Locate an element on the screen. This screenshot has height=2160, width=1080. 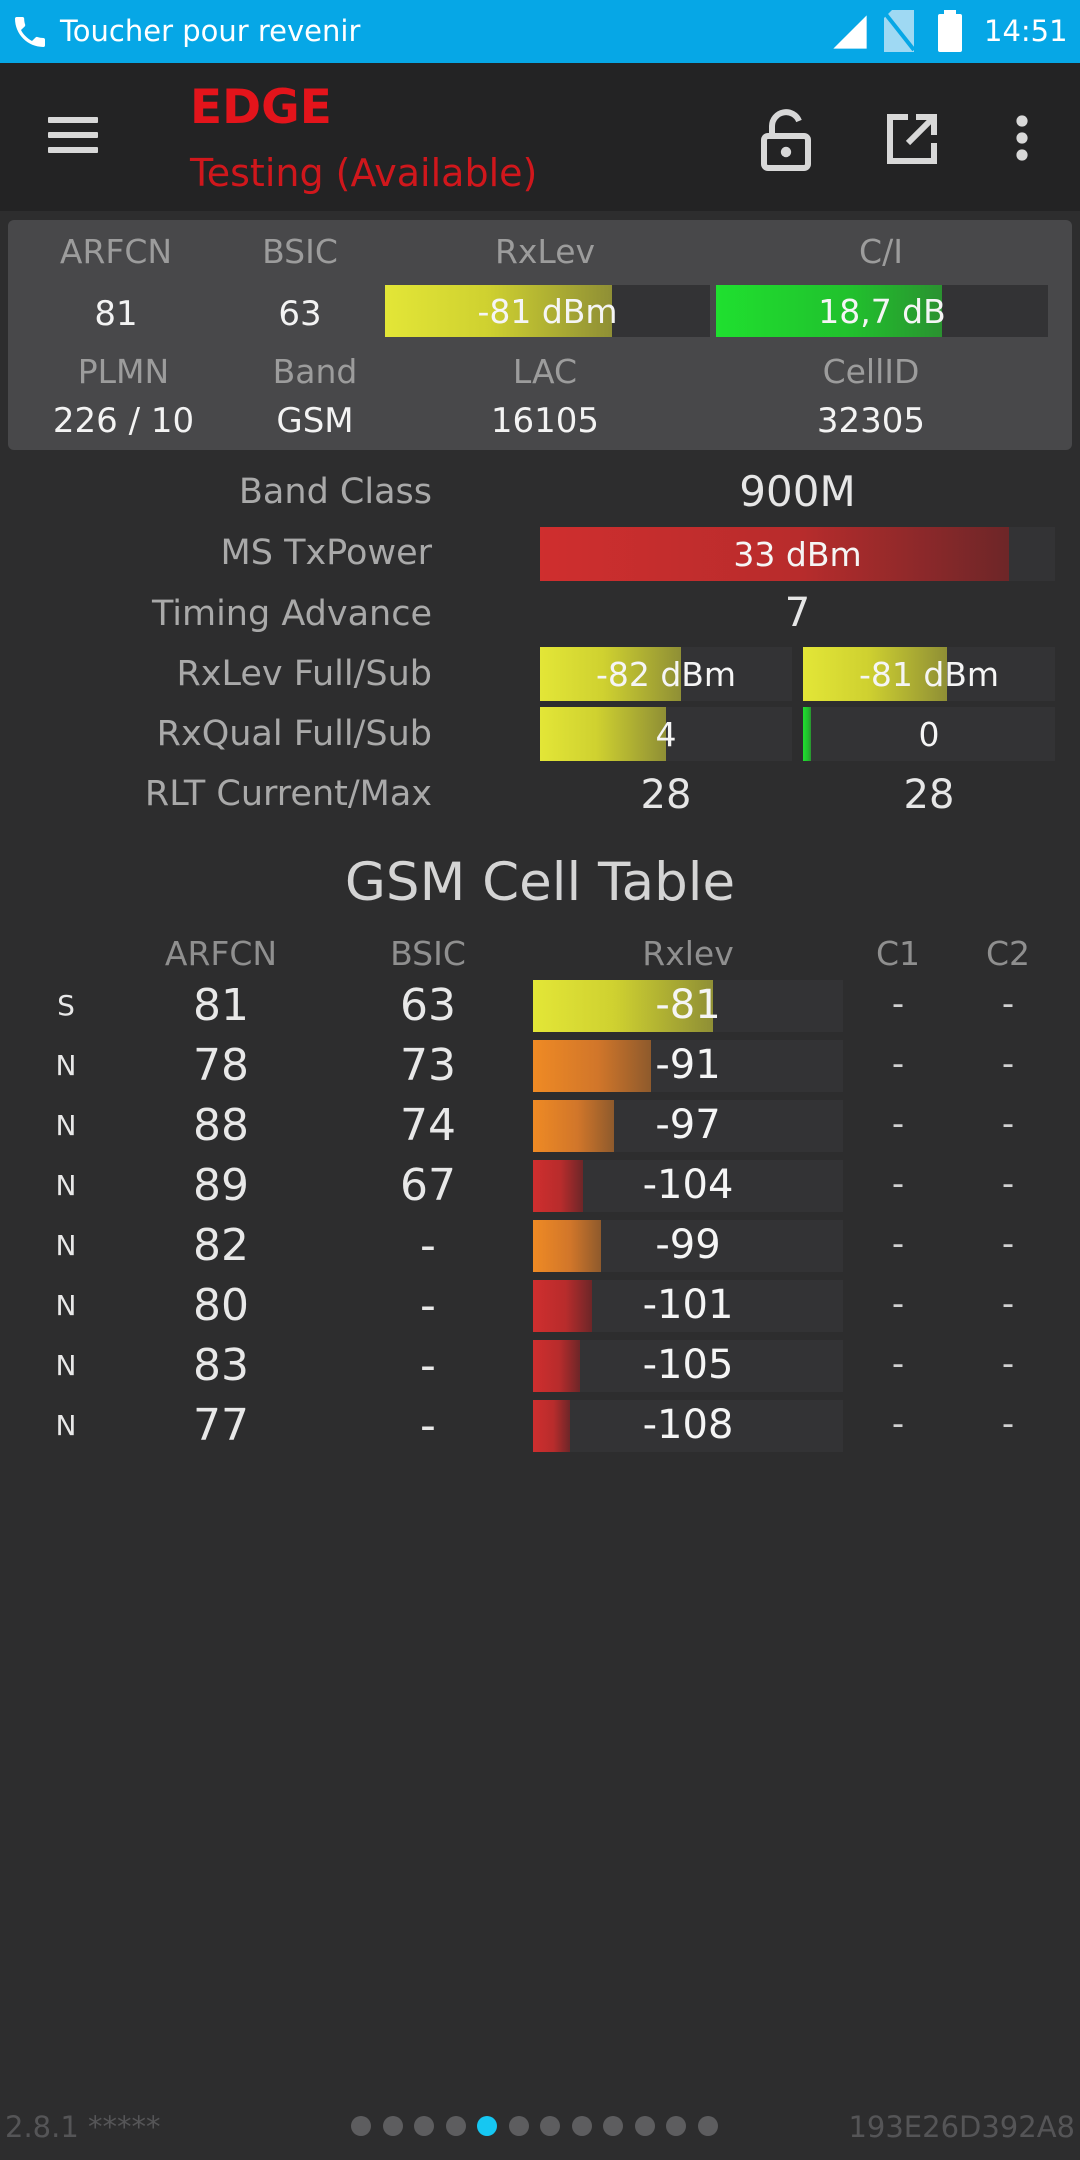
bsic-value: 63 is located at coordinates (300, 314).